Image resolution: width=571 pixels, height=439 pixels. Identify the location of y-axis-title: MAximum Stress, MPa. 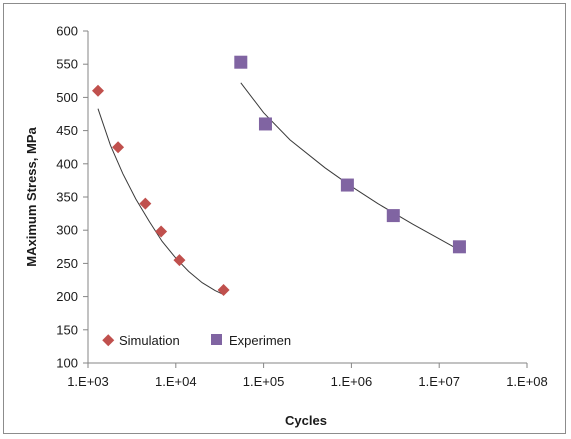
(31, 197).